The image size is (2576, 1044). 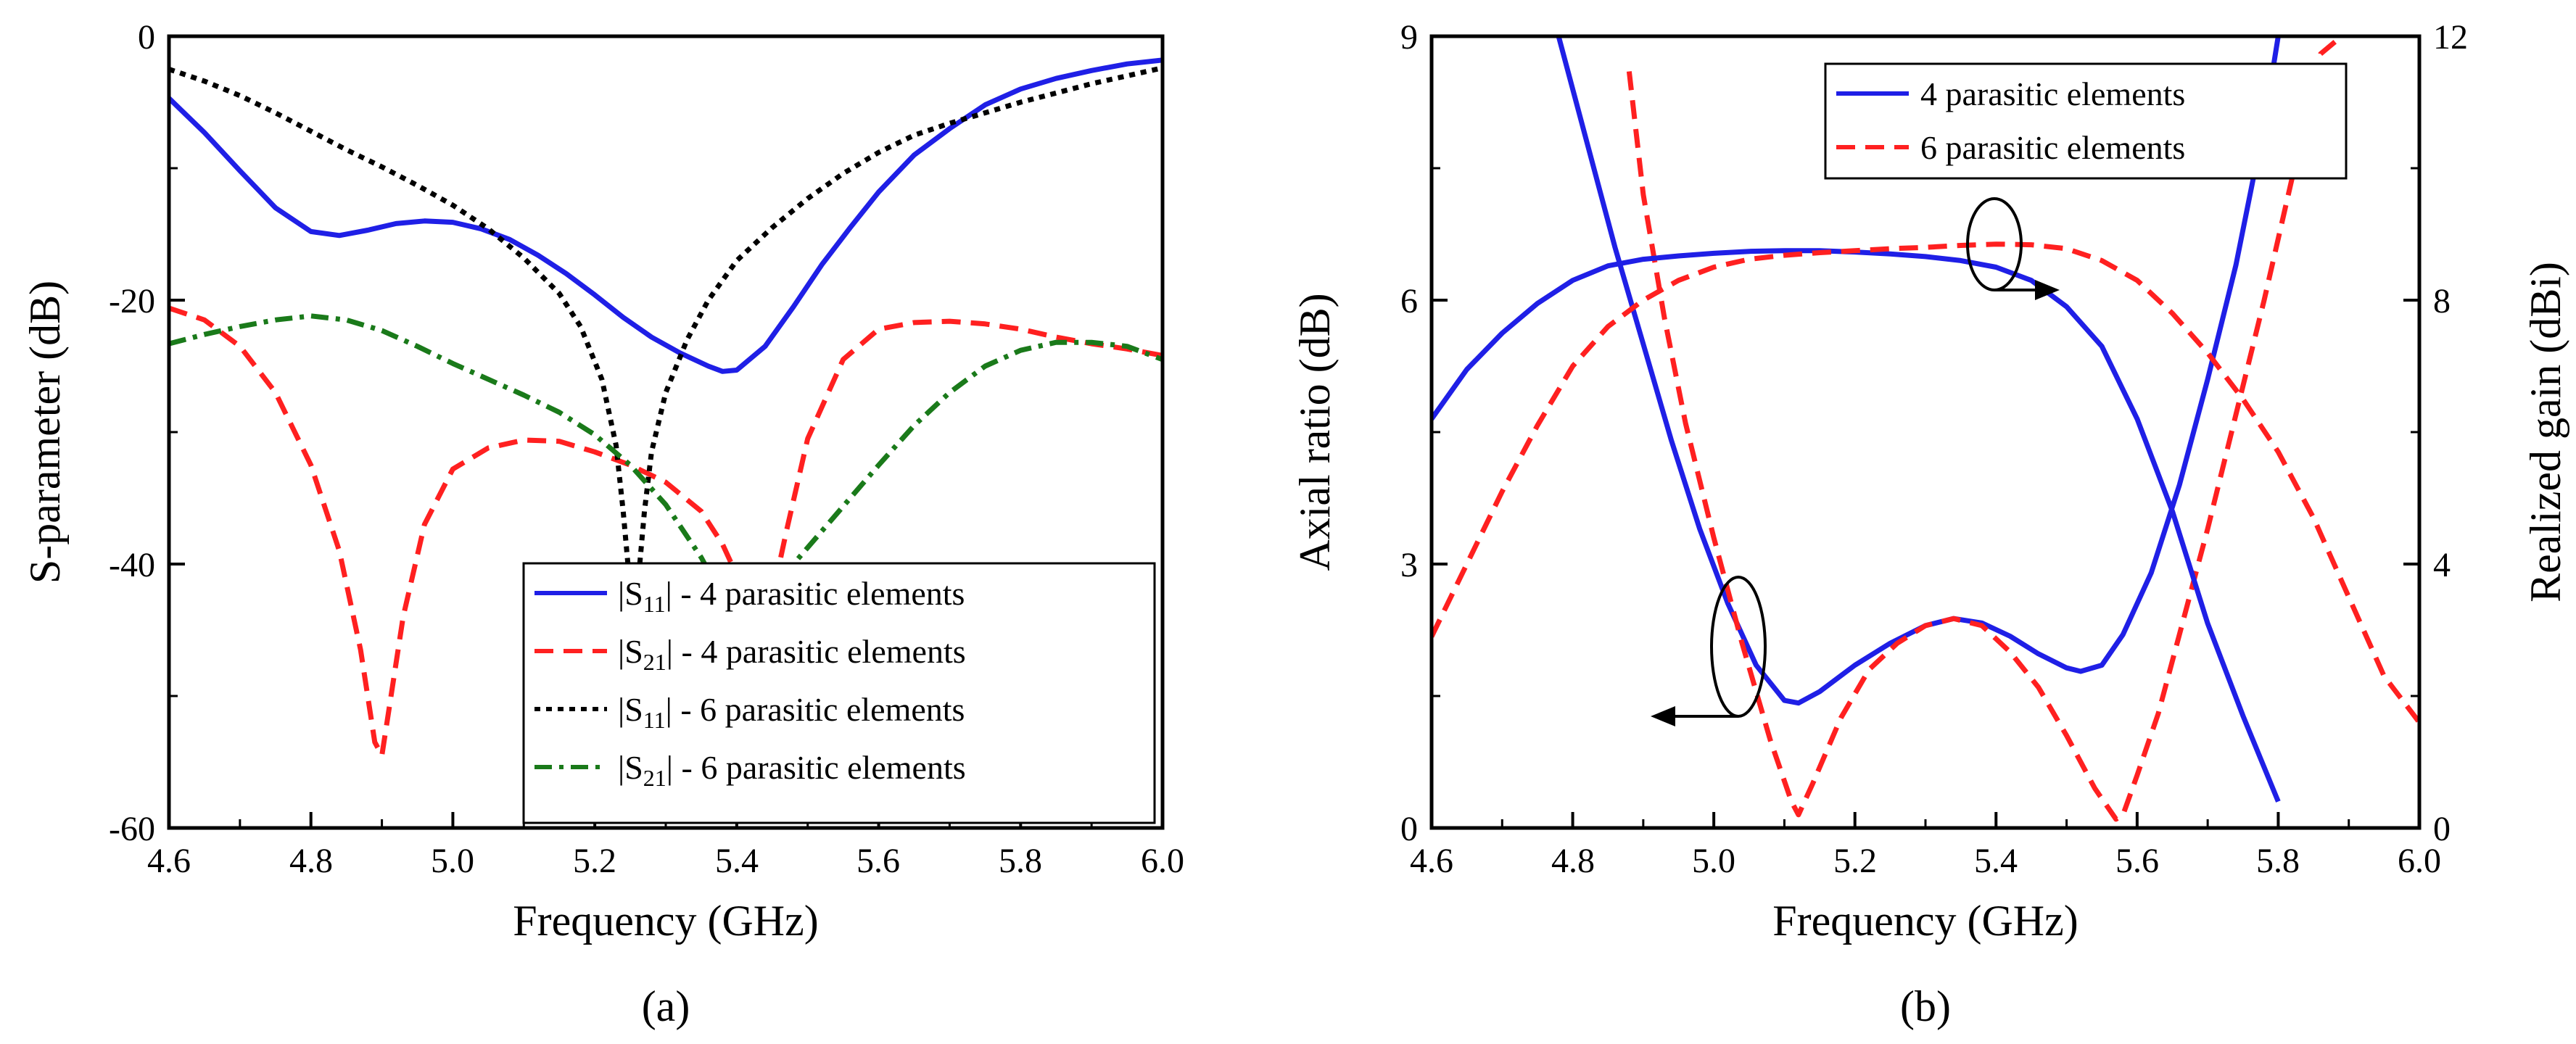 What do you see at coordinates (1925, 1006) in the screenshot?
I see `chart-b-panel-label: (b)` at bounding box center [1925, 1006].